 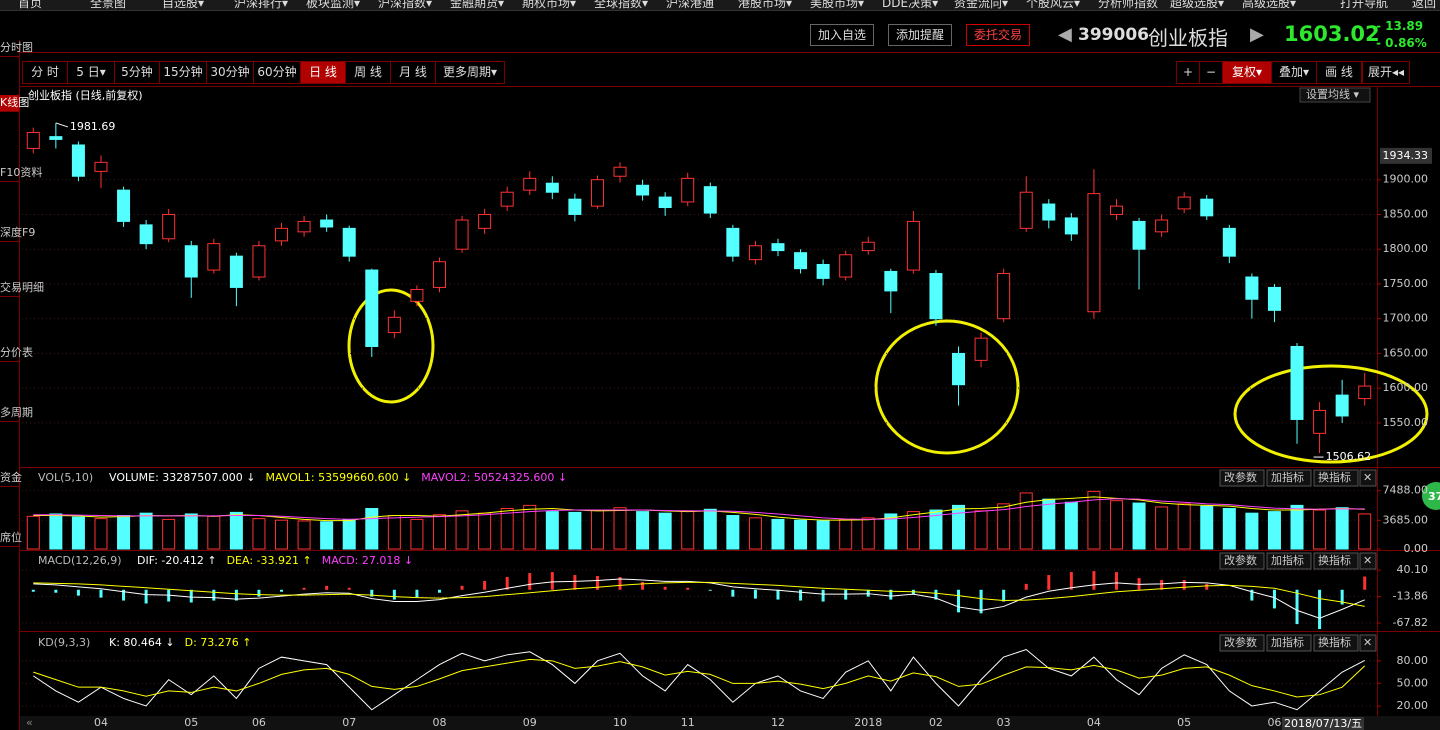 What do you see at coordinates (494, 477) in the screenshot?
I see `reading: MAVOL2: 50524325.600 ↓` at bounding box center [494, 477].